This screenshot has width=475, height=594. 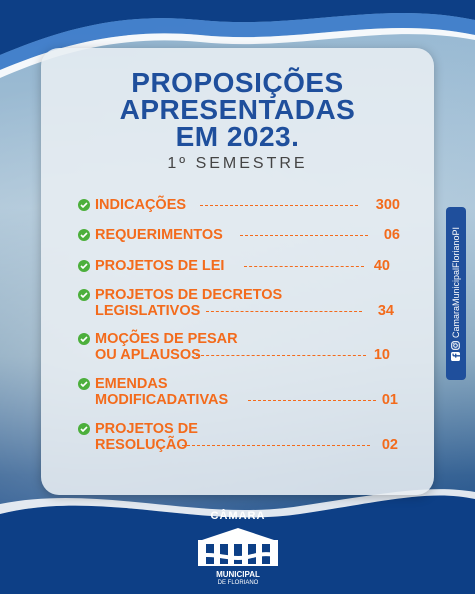 I want to click on logo-text-middle: MUNICIPAL, so click(x=238, y=574).